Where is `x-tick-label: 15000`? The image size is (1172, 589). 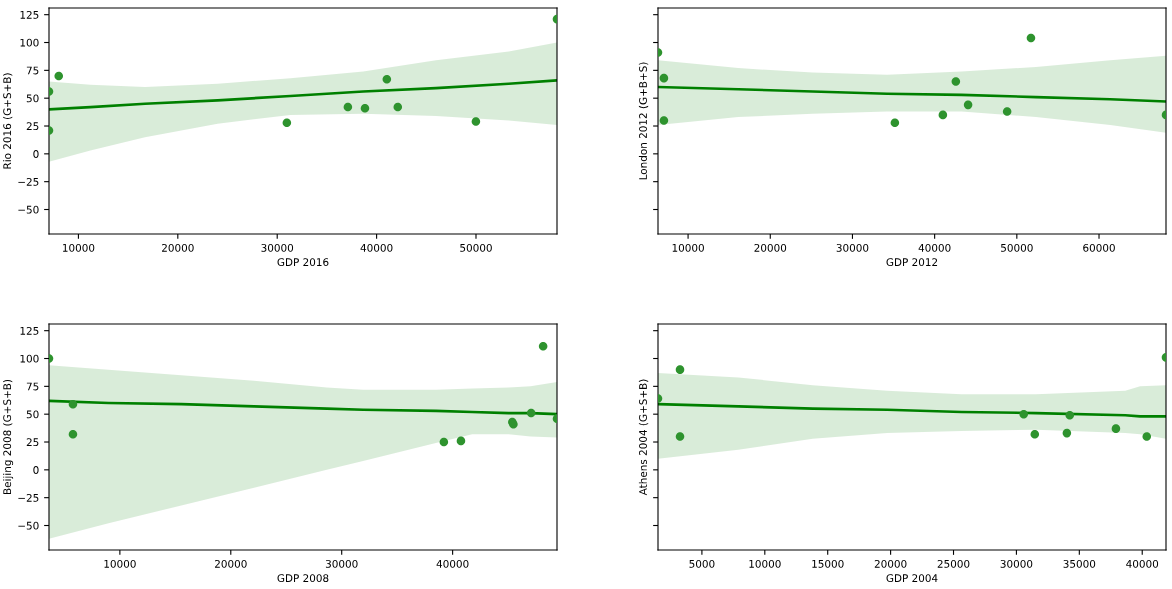
x-tick-label: 15000 is located at coordinates (828, 563).